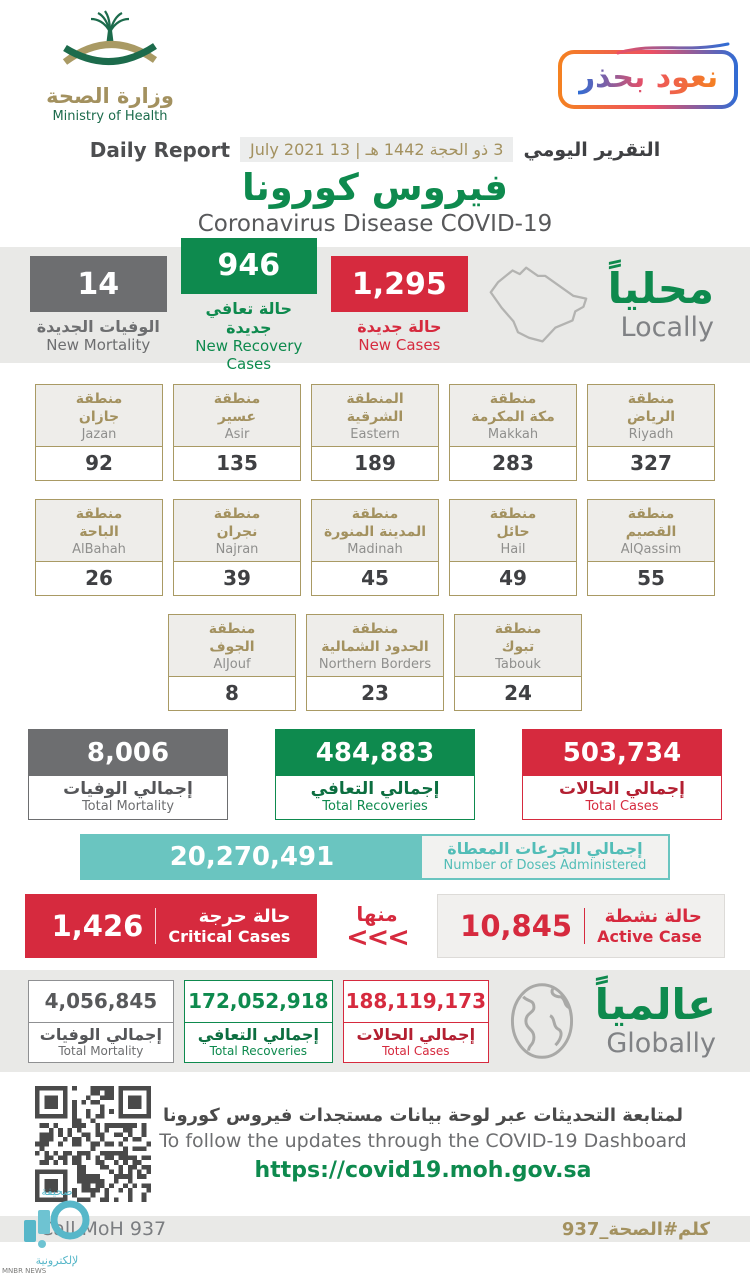 The height and width of the screenshot is (1277, 750). What do you see at coordinates (651, 463) in the screenshot?
I see `region-value: 327` at bounding box center [651, 463].